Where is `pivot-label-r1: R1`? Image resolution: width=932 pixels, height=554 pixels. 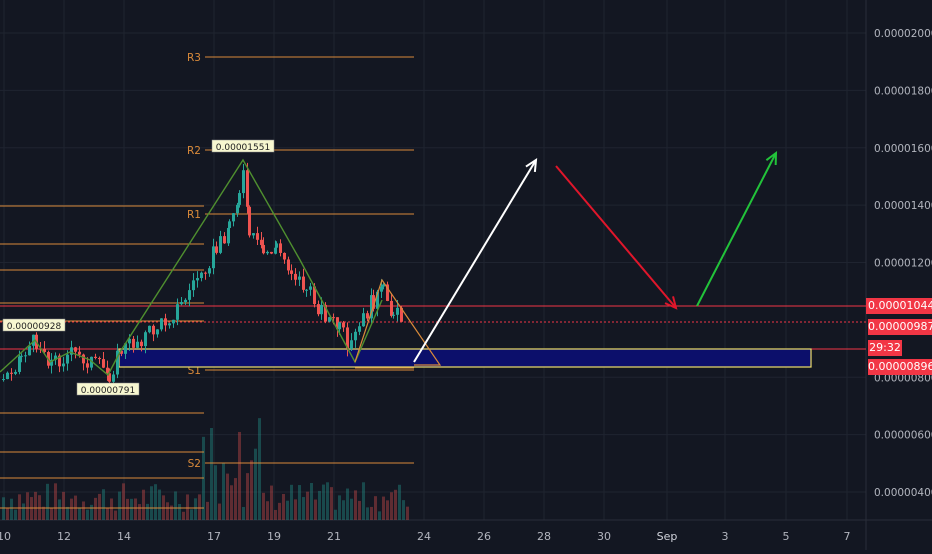 pivot-label-r1: R1 is located at coordinates (194, 215).